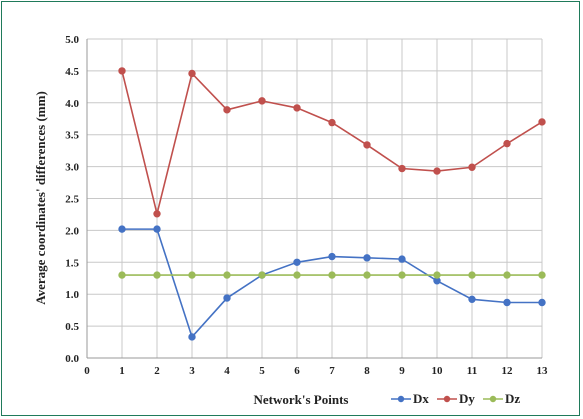 The image size is (583, 419). What do you see at coordinates (72, 359) in the screenshot?
I see `y-tick-label: 0.0` at bounding box center [72, 359].